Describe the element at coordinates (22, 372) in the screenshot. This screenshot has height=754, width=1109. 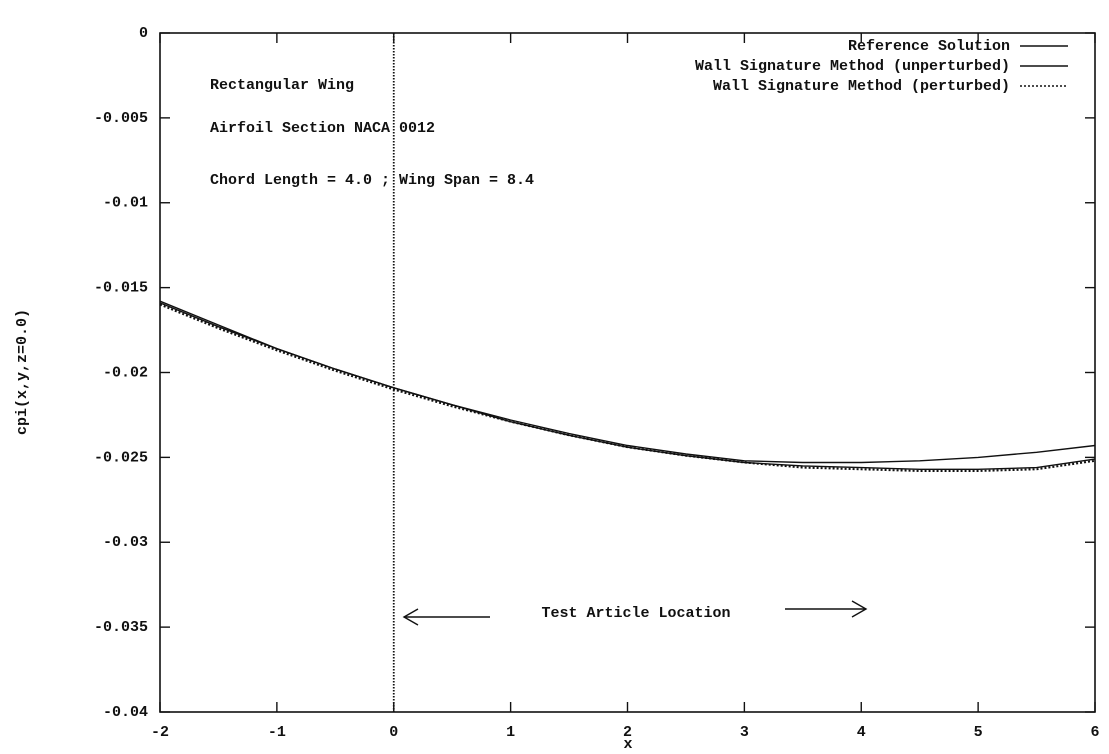
I see `y-axis-label: cpi(x,y,z=0.0)` at that location.